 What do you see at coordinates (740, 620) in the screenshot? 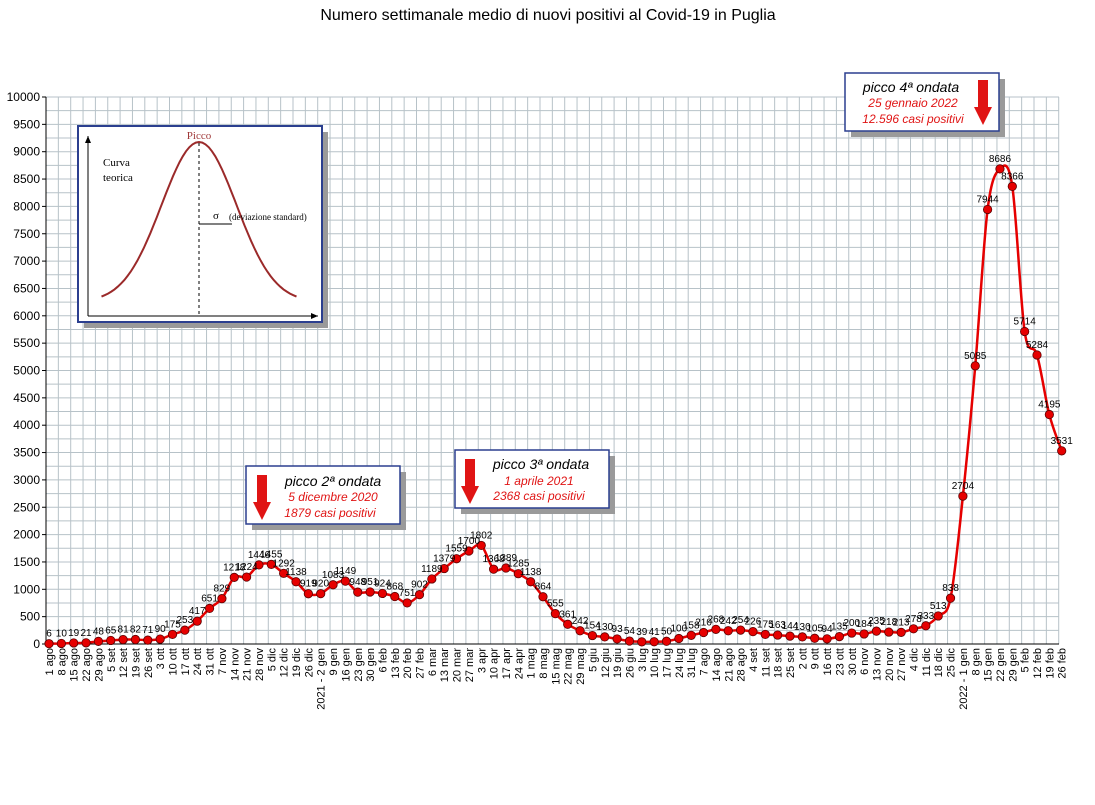
I see `data-label: 254` at bounding box center [740, 620].